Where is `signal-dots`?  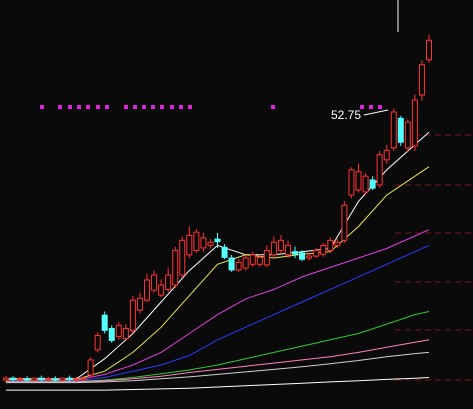
signal-dots is located at coordinates (211, 107).